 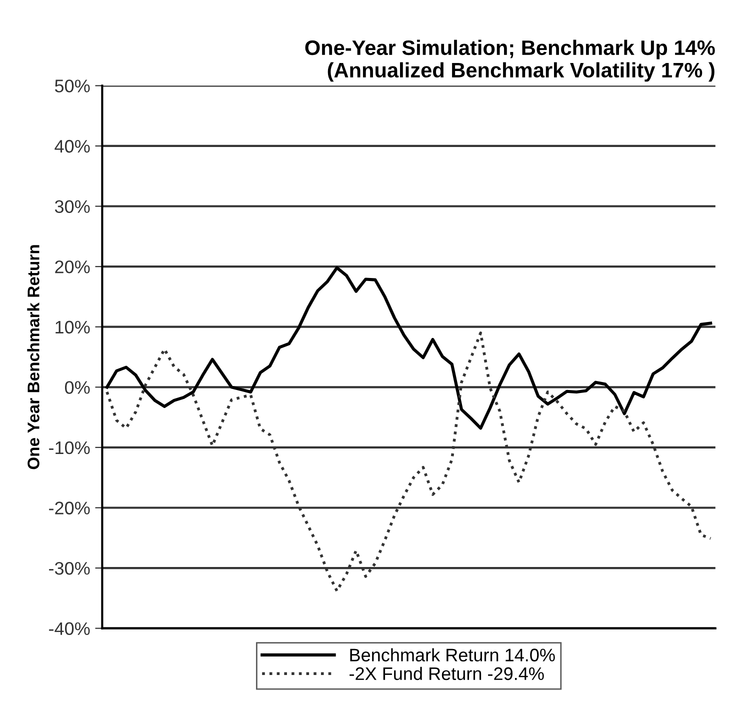 What do you see at coordinates (77, 387) in the screenshot?
I see `y-tick-label: 0%` at bounding box center [77, 387].